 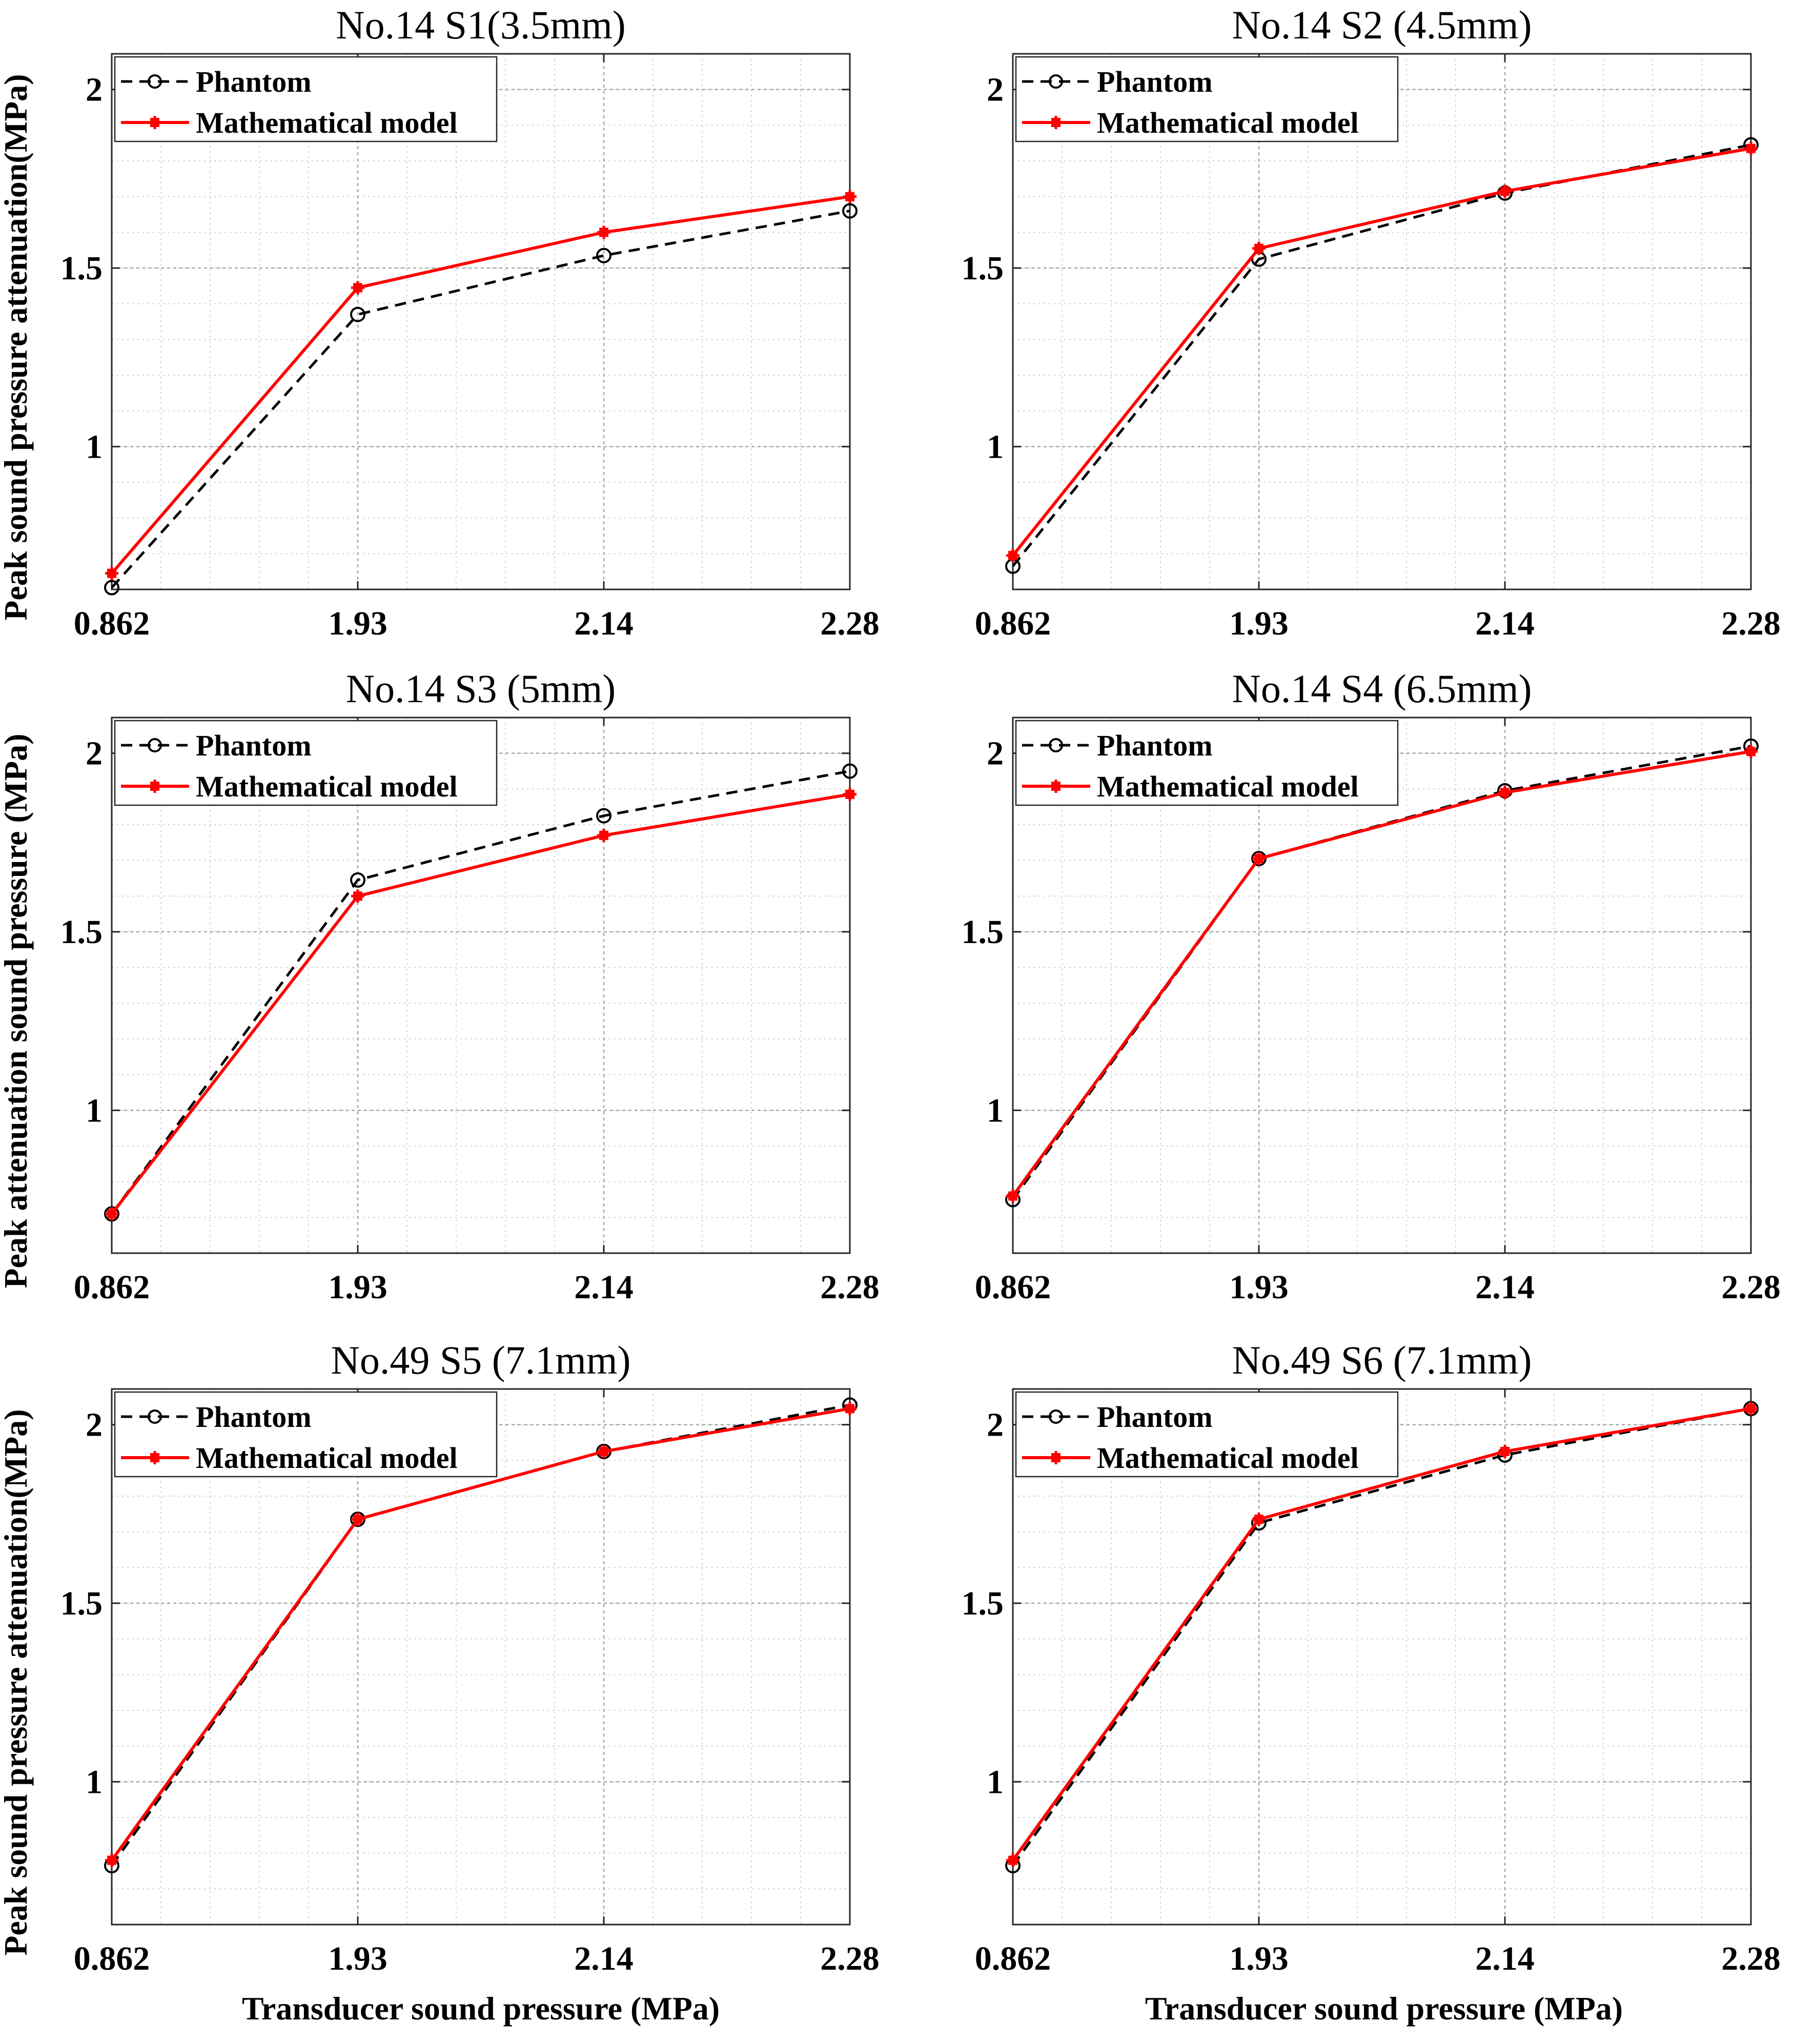 What do you see at coordinates (1382, 1360) in the screenshot?
I see `chart-title: No.49 S6 (7.1mm)` at bounding box center [1382, 1360].